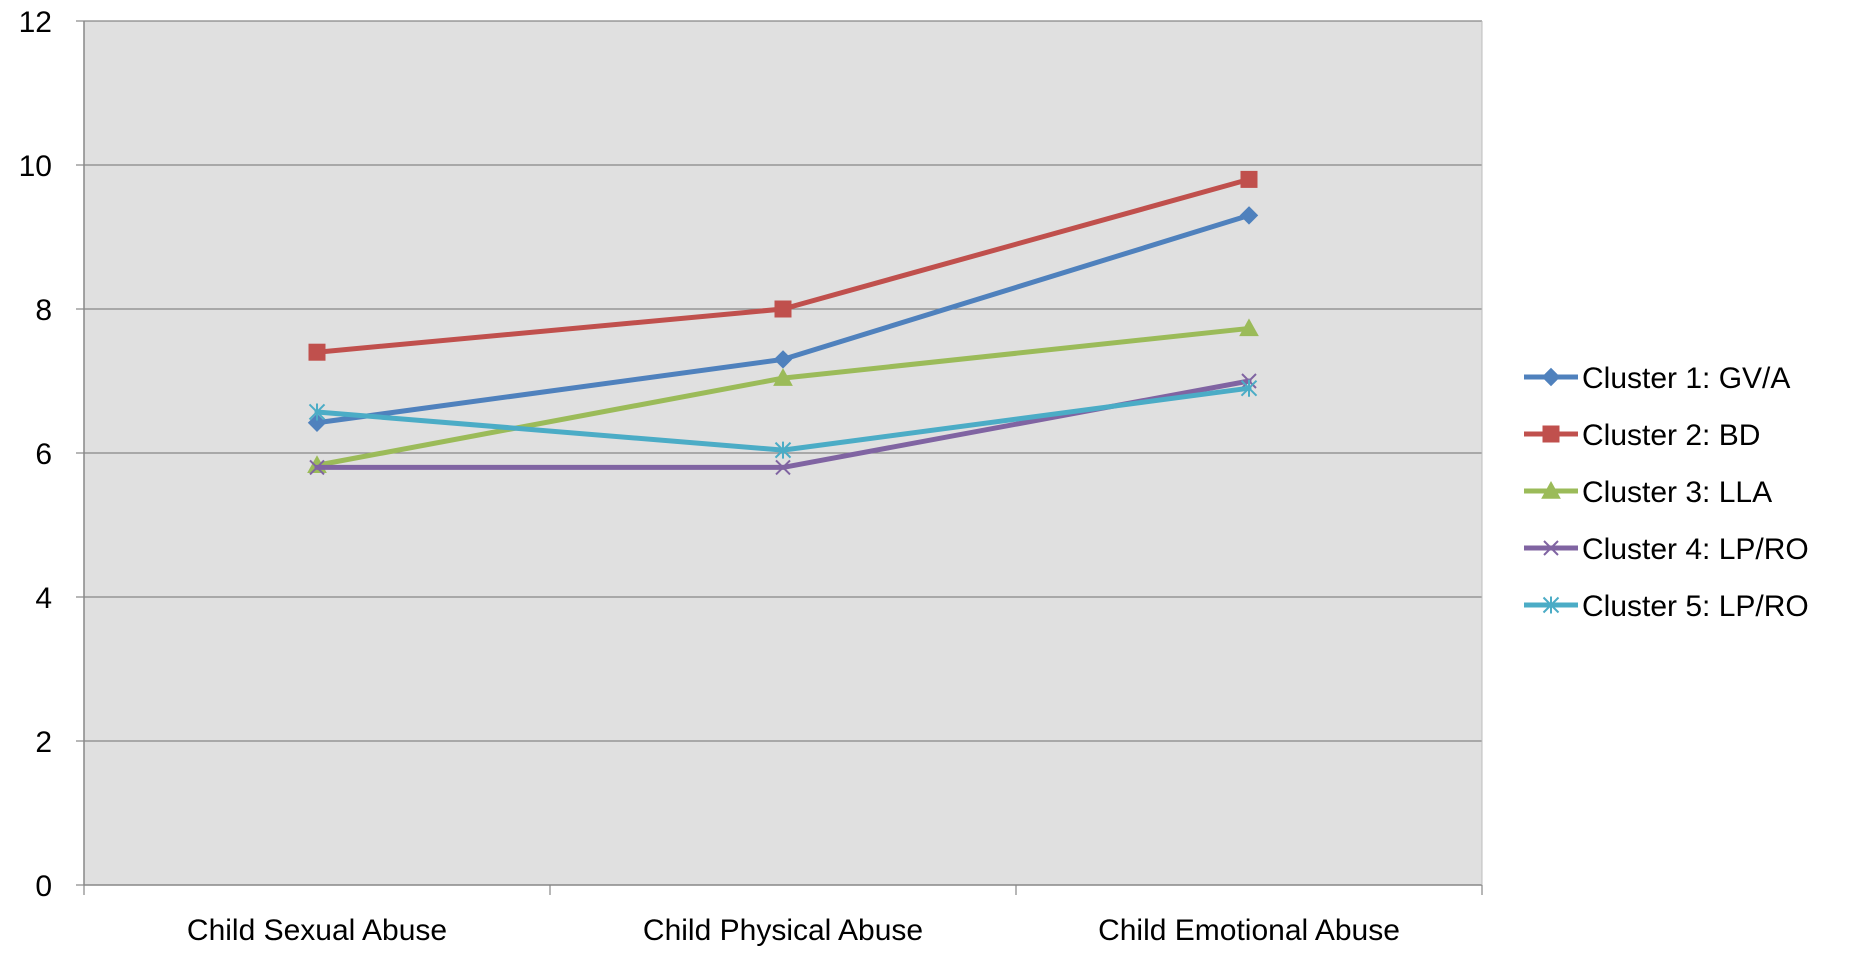 This screenshot has height=957, width=1874. I want to click on legend-label: Cluster 4: LP/RO, so click(1695, 549).